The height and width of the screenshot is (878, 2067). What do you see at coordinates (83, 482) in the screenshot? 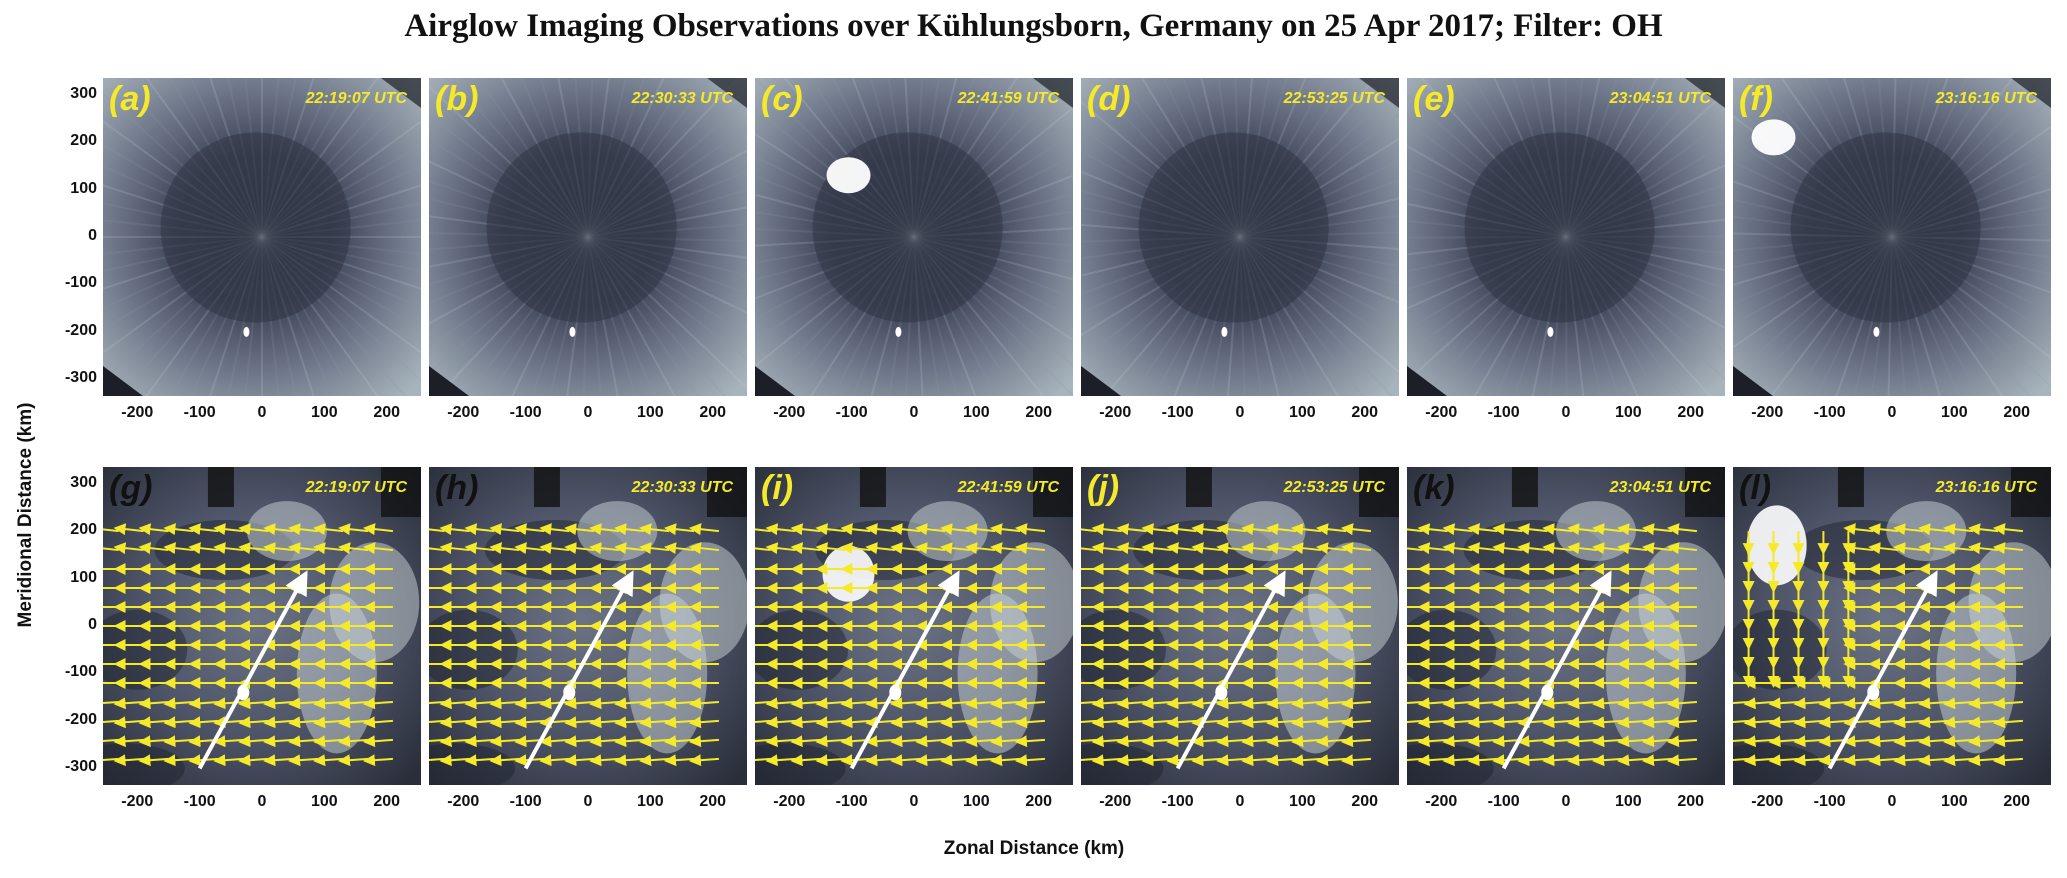
I see `y-tick-label: 300` at bounding box center [83, 482].